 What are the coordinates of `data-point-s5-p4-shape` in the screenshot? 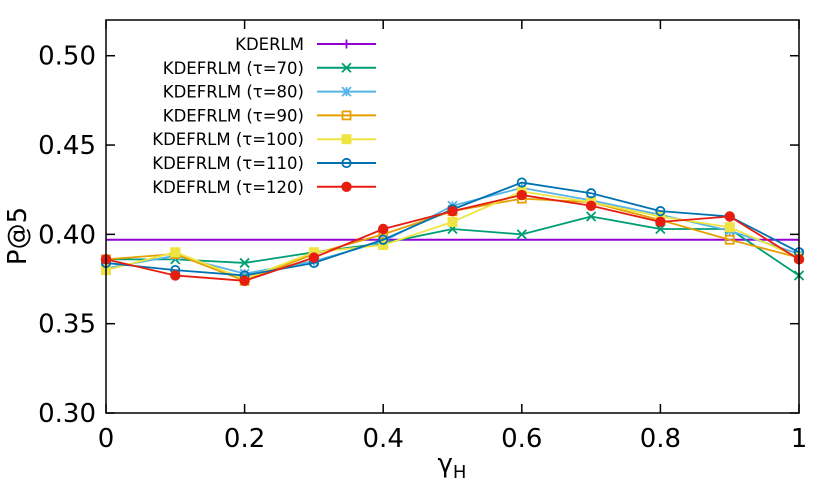 It's located at (383, 239).